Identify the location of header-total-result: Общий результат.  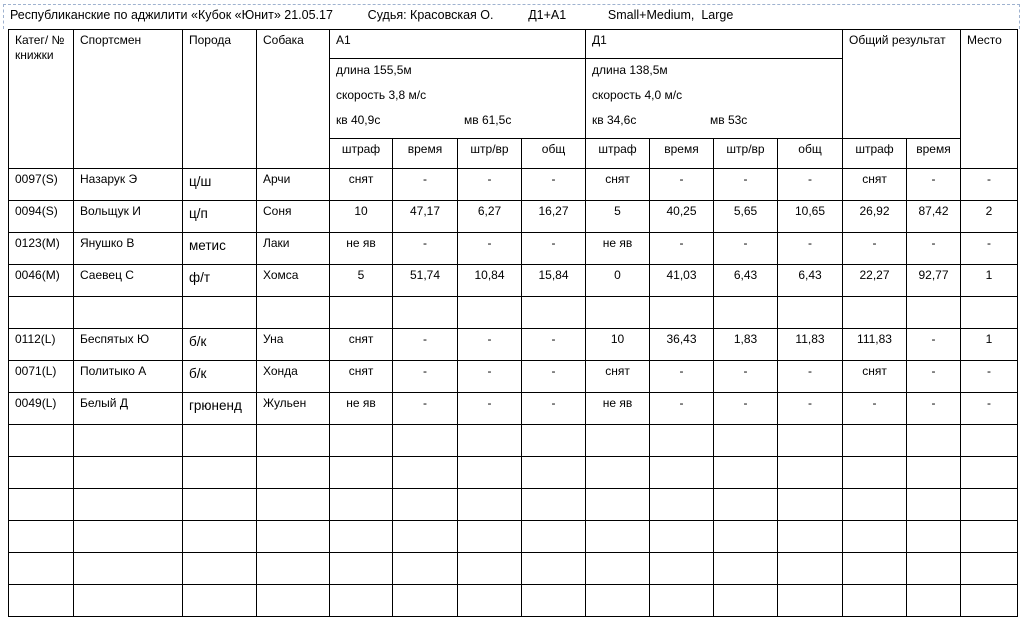
(901, 84).